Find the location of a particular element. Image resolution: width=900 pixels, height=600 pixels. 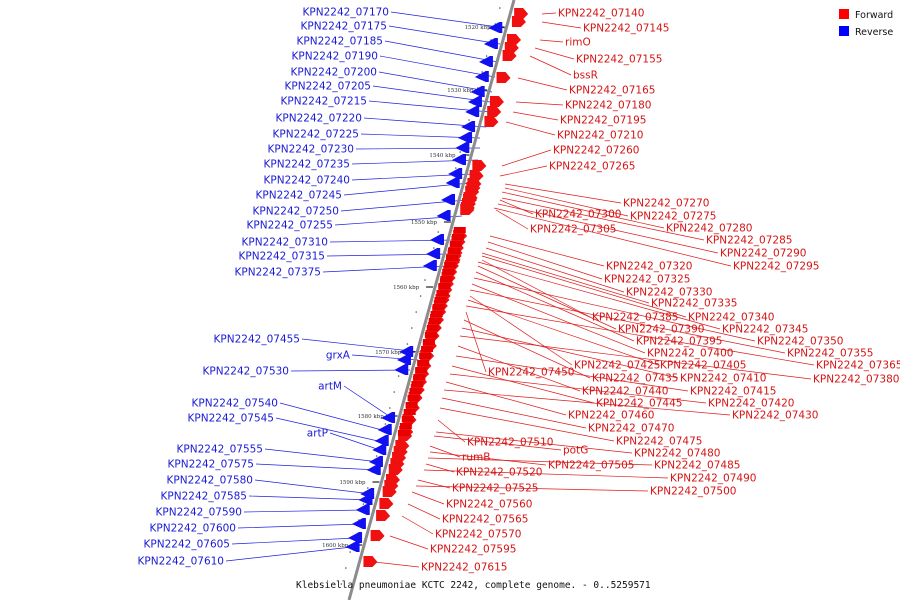

forward-gene-label: KPN2242_07500 is located at coordinates (693, 492).